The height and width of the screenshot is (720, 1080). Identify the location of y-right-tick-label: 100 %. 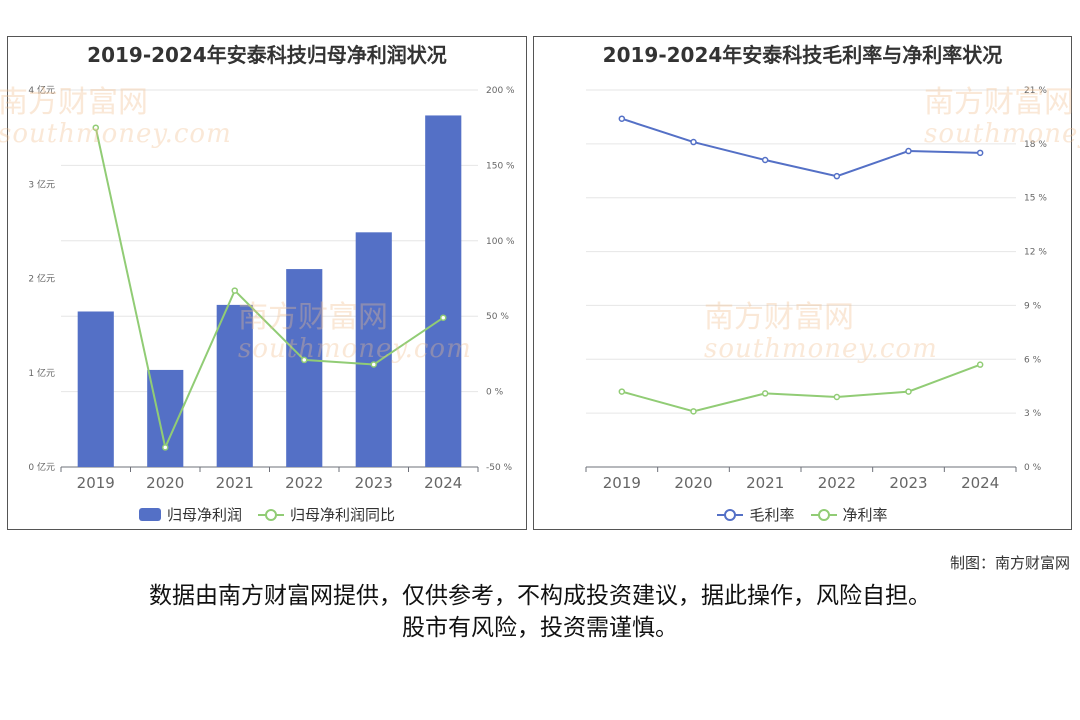
(500, 242).